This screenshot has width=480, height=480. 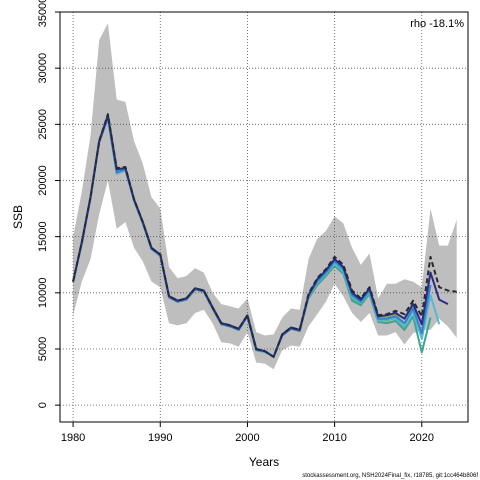 What do you see at coordinates (43, 293) in the screenshot?
I see `y-tick-label: 10000` at bounding box center [43, 293].